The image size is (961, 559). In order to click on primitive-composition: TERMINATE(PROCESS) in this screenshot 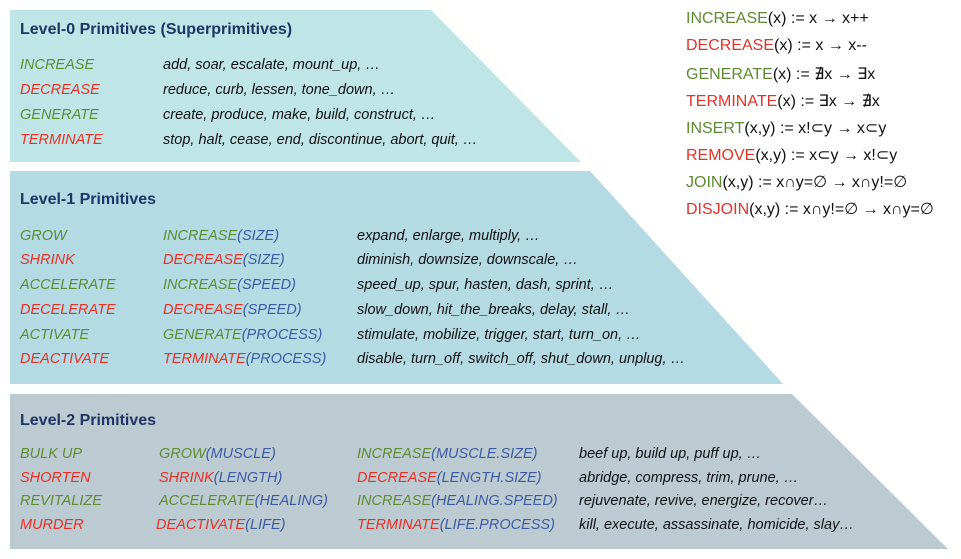, I will do `click(244, 359)`.